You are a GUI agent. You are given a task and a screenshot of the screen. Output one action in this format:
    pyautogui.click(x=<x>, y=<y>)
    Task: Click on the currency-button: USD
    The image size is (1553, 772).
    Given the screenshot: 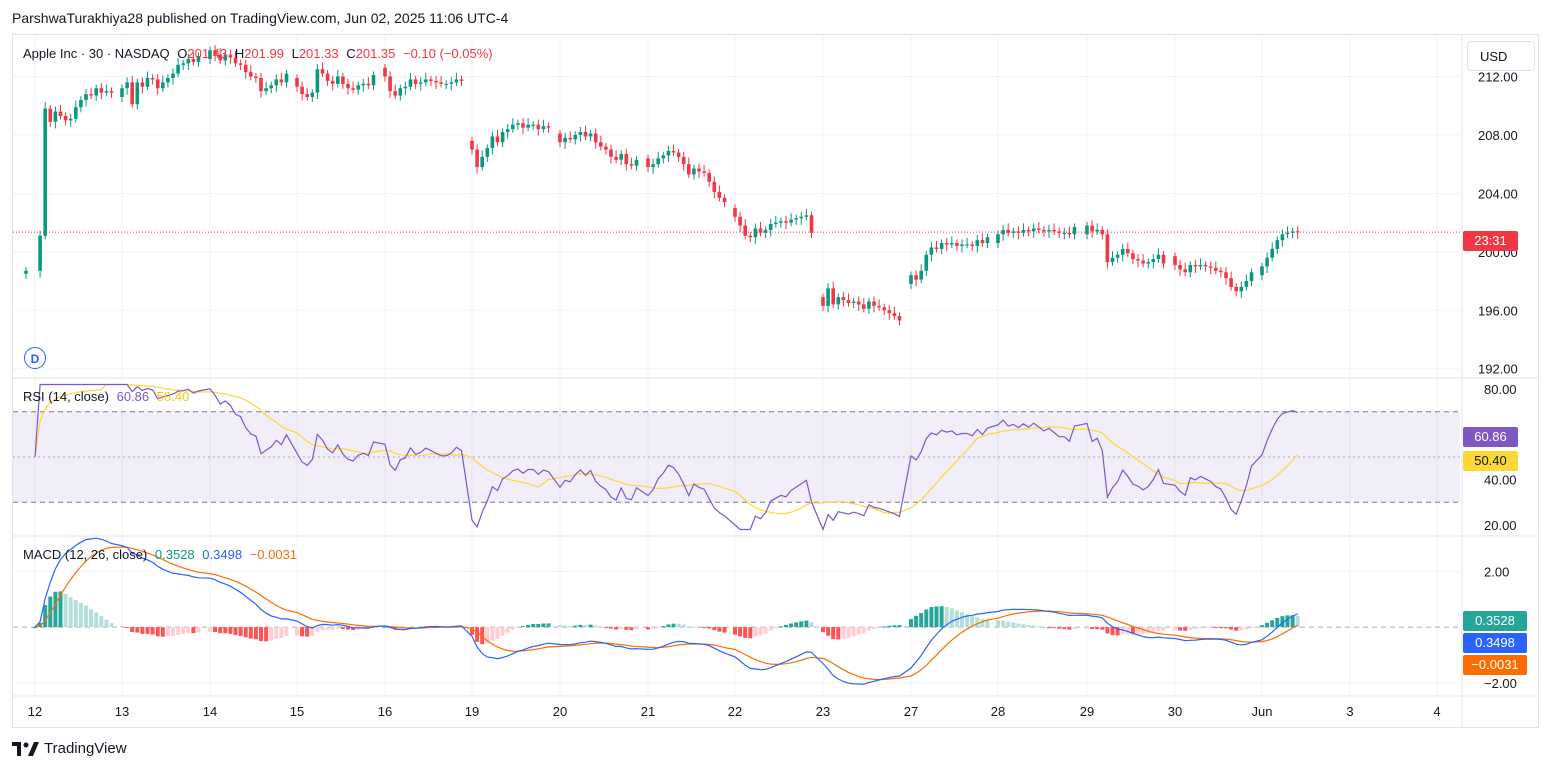 What is the action you would take?
    pyautogui.click(x=1501, y=56)
    